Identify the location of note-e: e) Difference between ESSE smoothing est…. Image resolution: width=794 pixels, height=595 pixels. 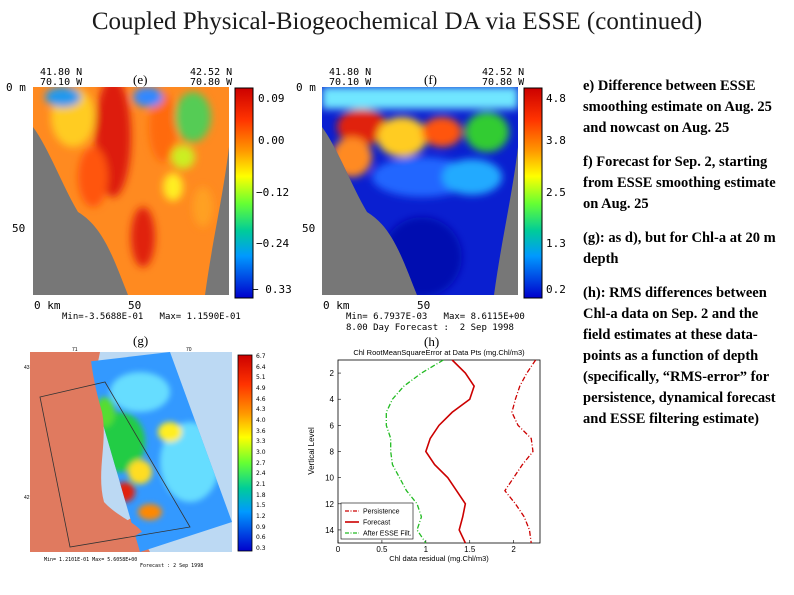
(677, 107).